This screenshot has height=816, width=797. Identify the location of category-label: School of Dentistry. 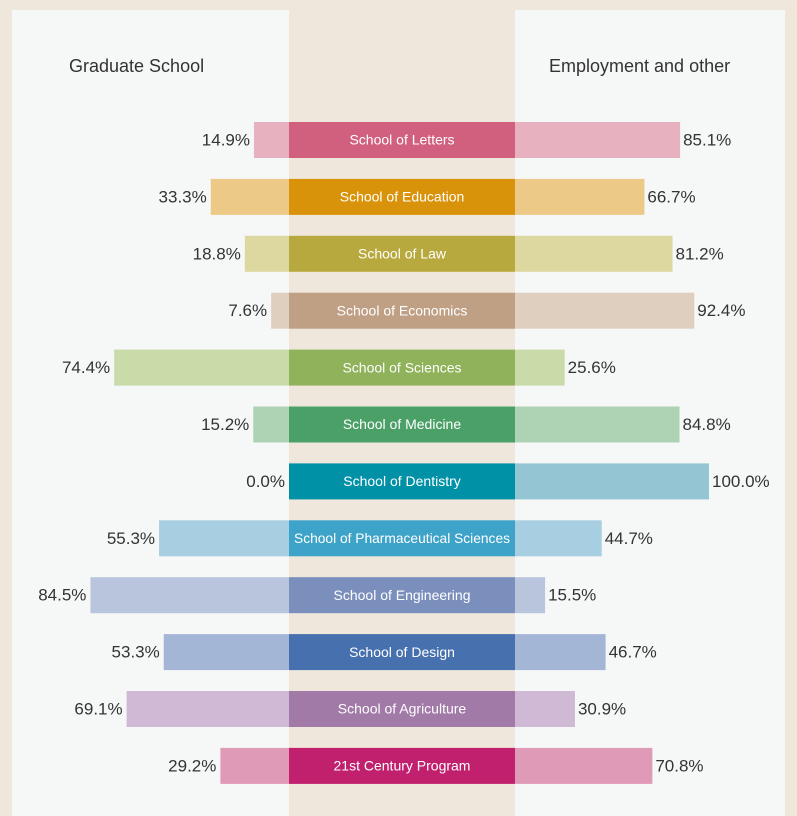
(402, 481).